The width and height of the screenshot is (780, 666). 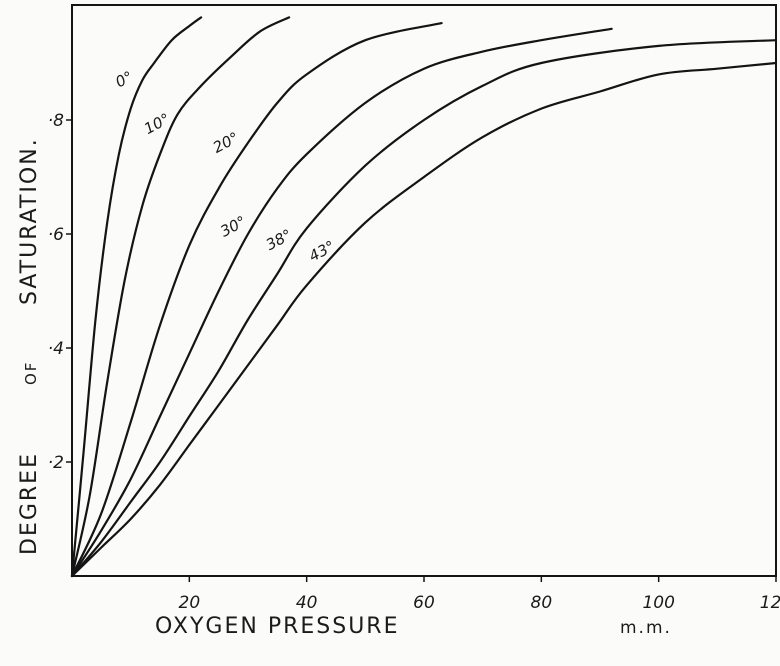 I want to click on y-axis-title-word-2: OF, so click(x=31, y=373).